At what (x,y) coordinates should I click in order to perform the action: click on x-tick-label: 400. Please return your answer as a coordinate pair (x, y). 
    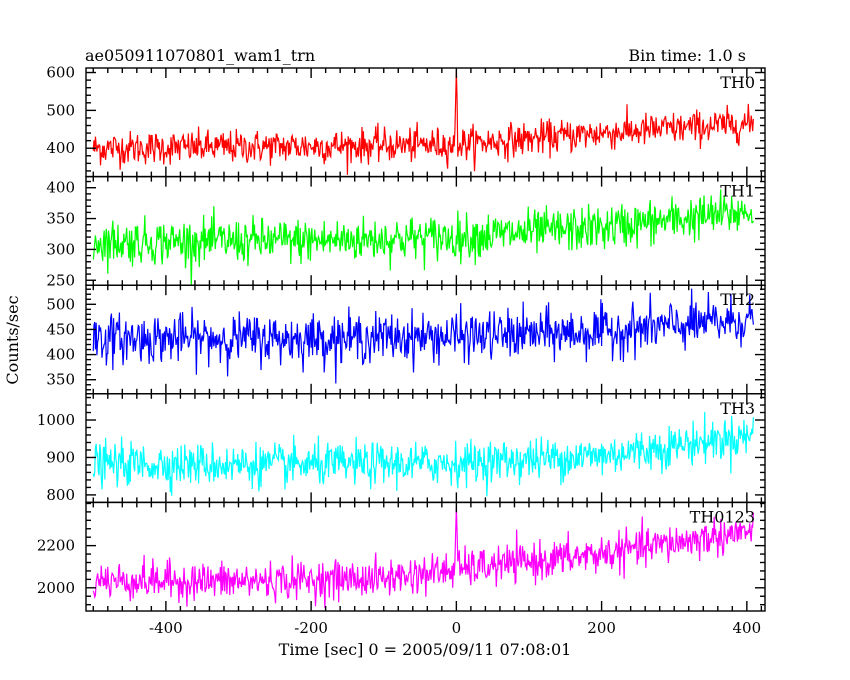
    Looking at the image, I should click on (747, 628).